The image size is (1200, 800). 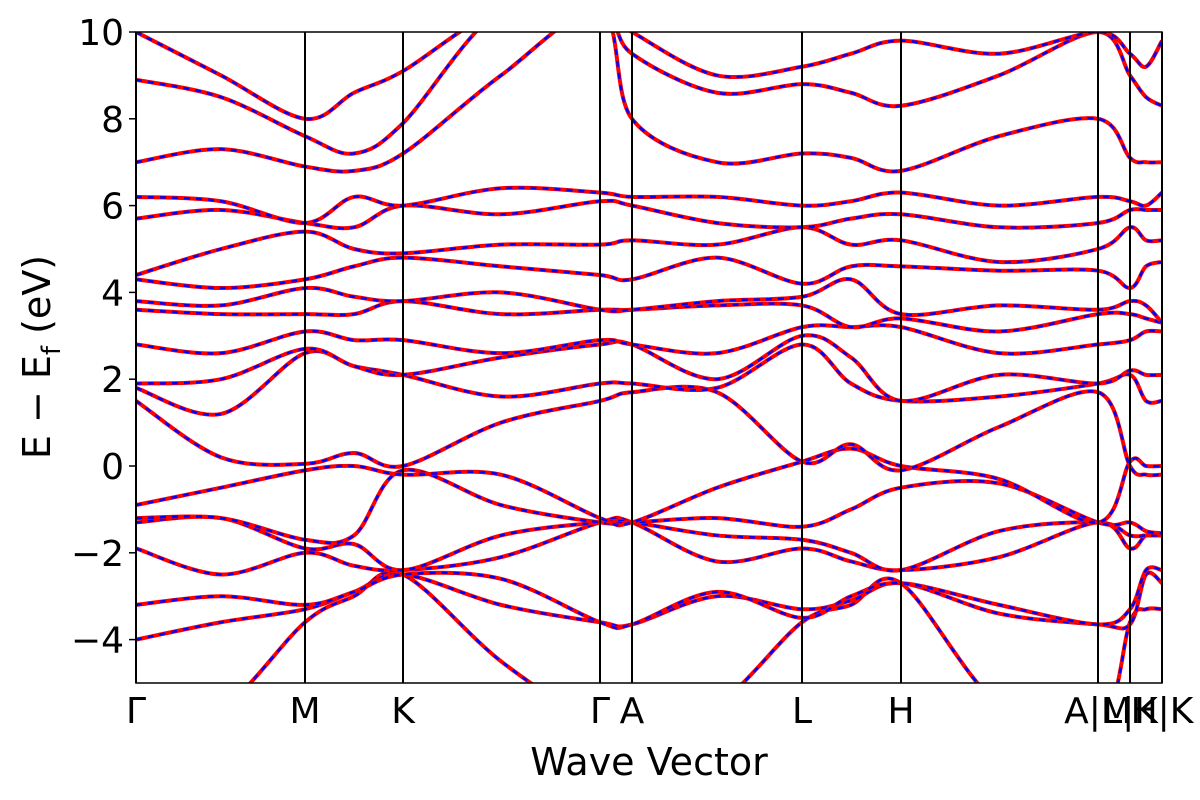 What do you see at coordinates (304, 711) in the screenshot?
I see `x-tick-label: M` at bounding box center [304, 711].